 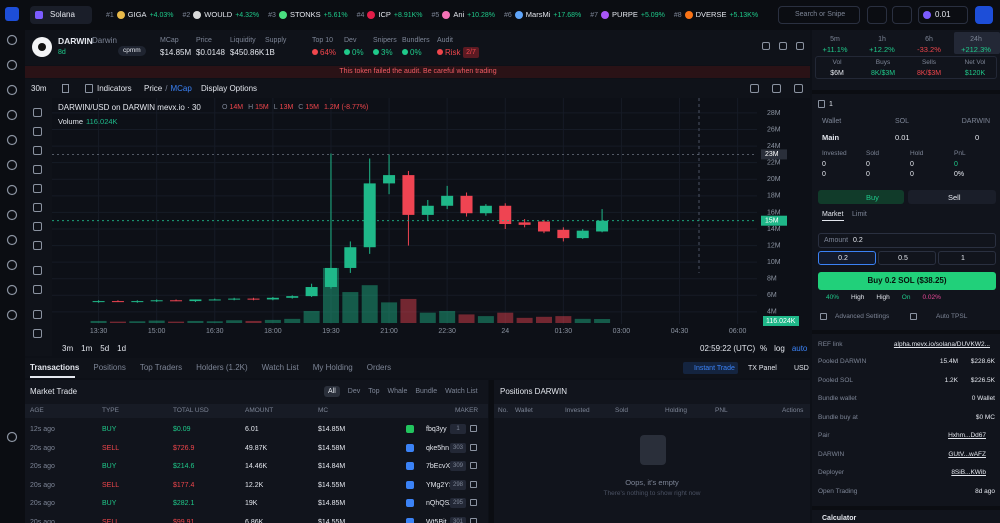 I want to click on search-box, so click(x=819, y=15).